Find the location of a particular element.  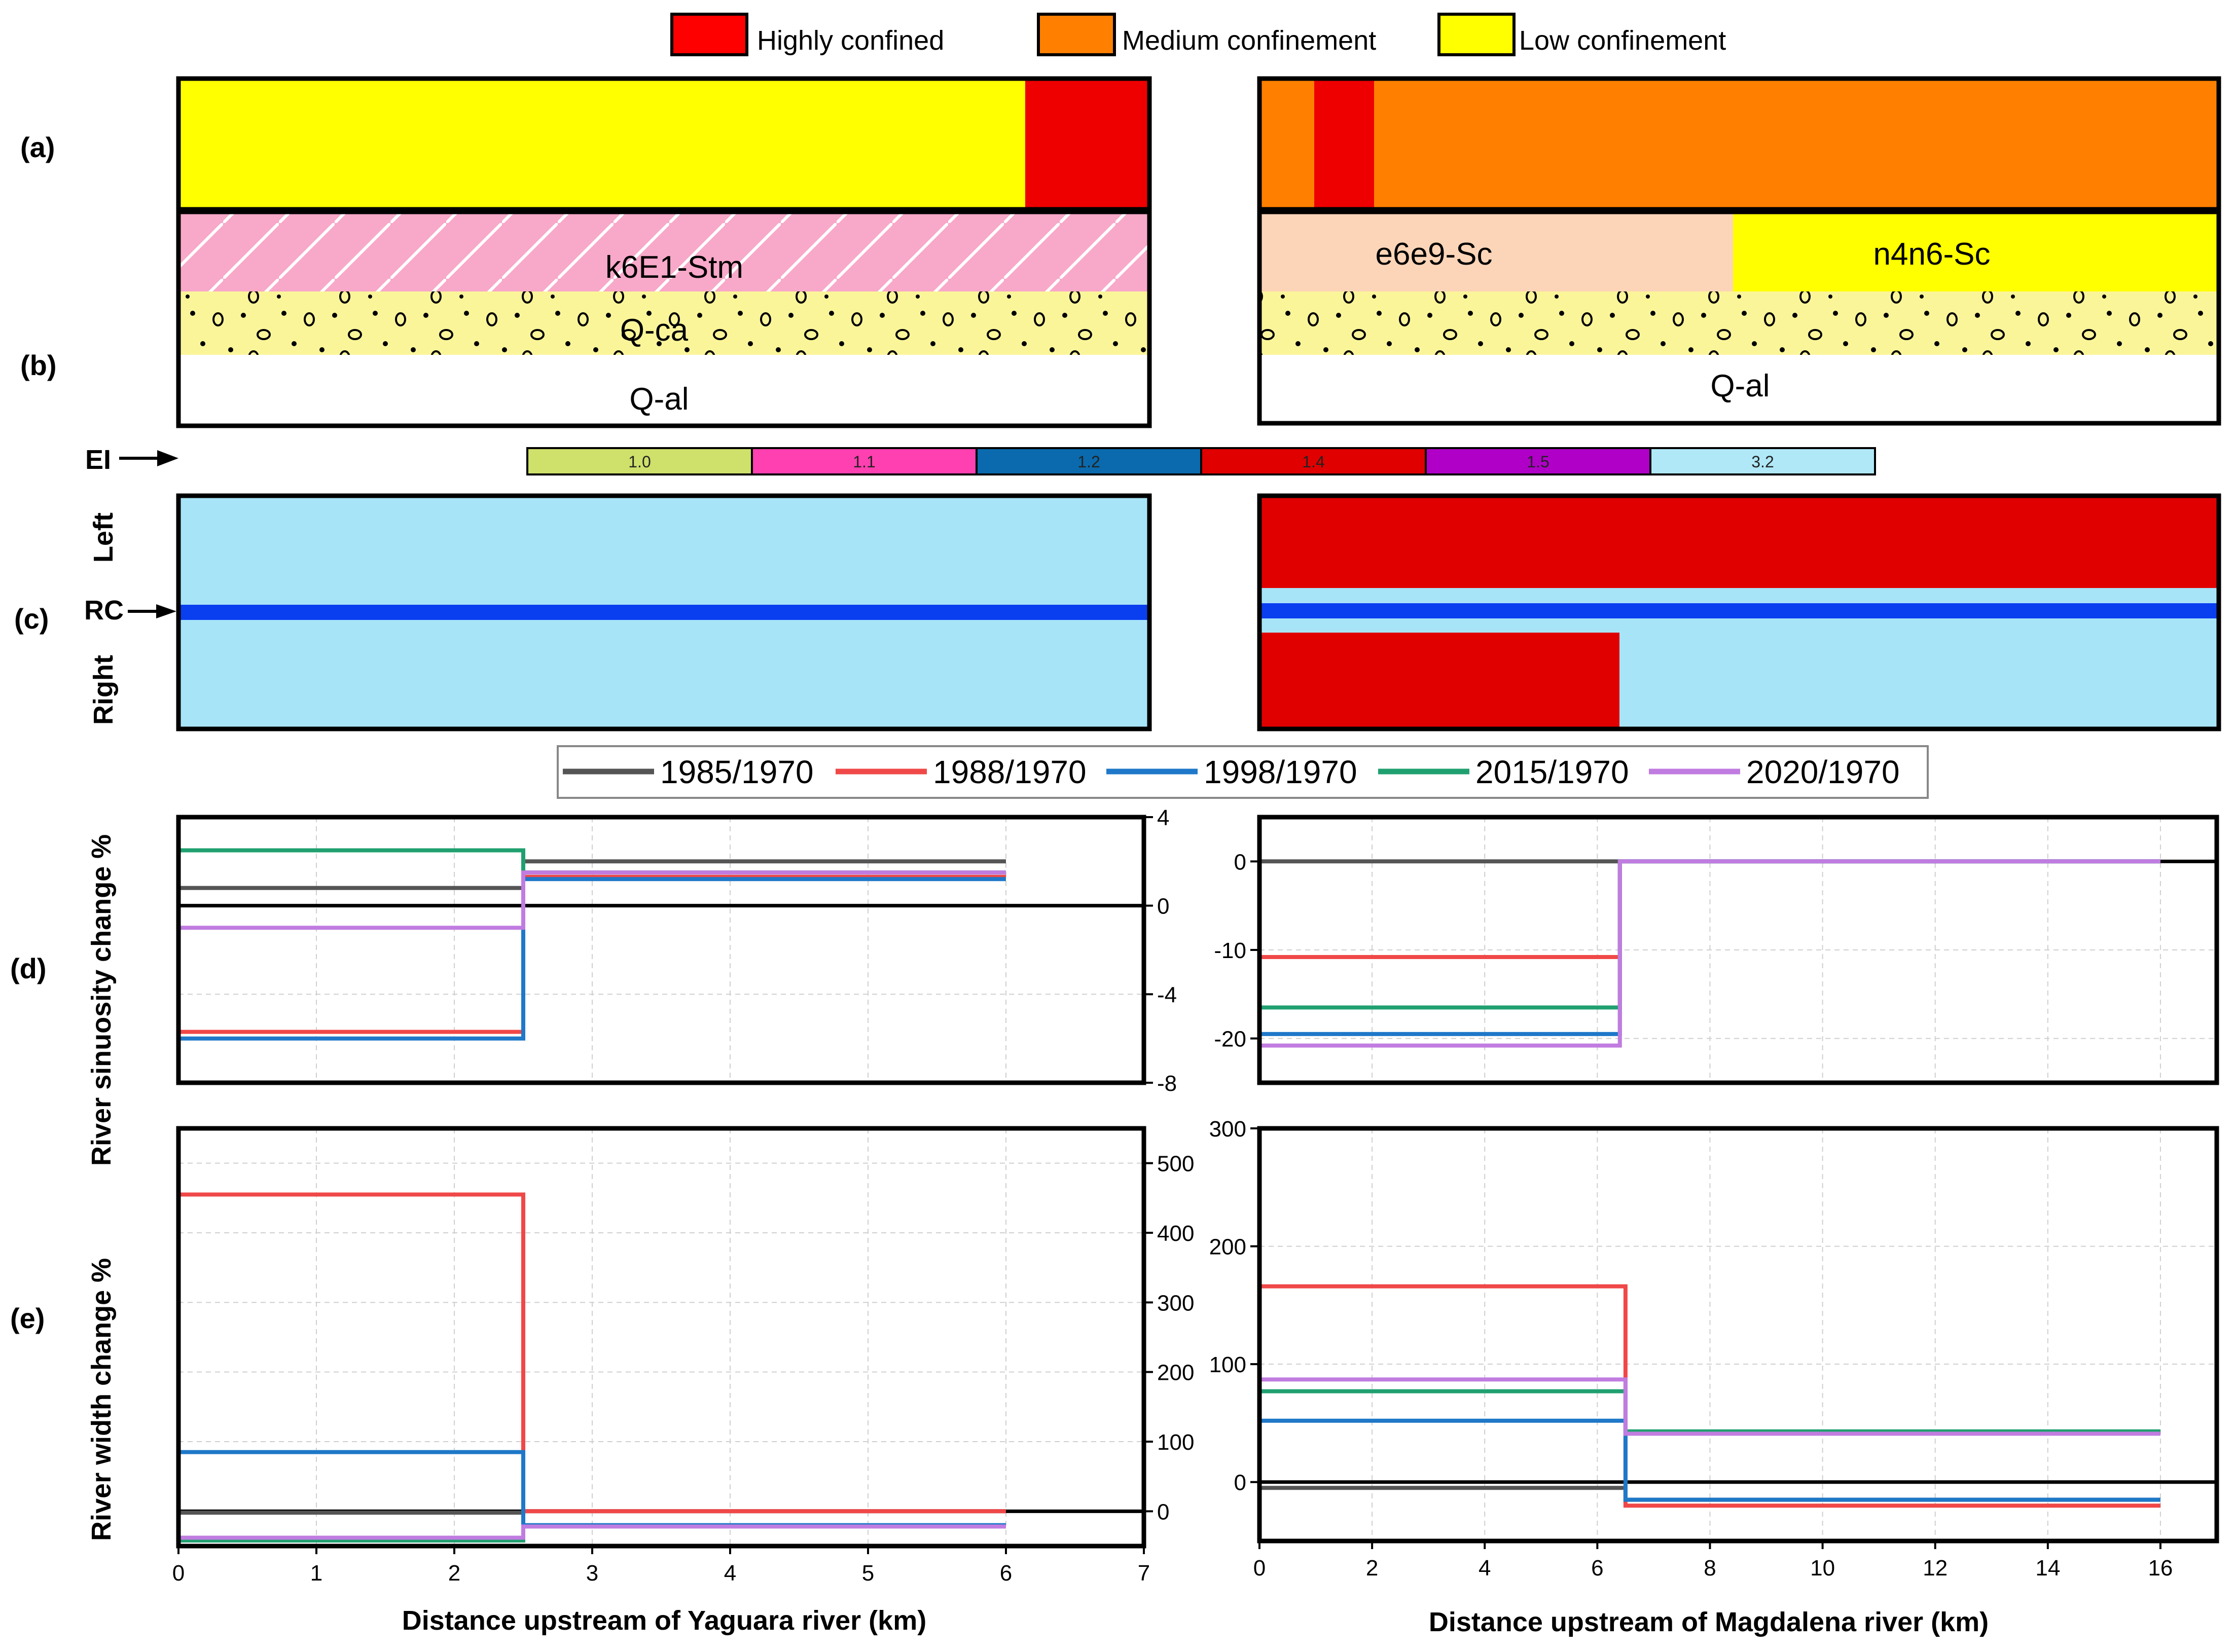

panel-label-c: (c) is located at coordinates (32, 619).